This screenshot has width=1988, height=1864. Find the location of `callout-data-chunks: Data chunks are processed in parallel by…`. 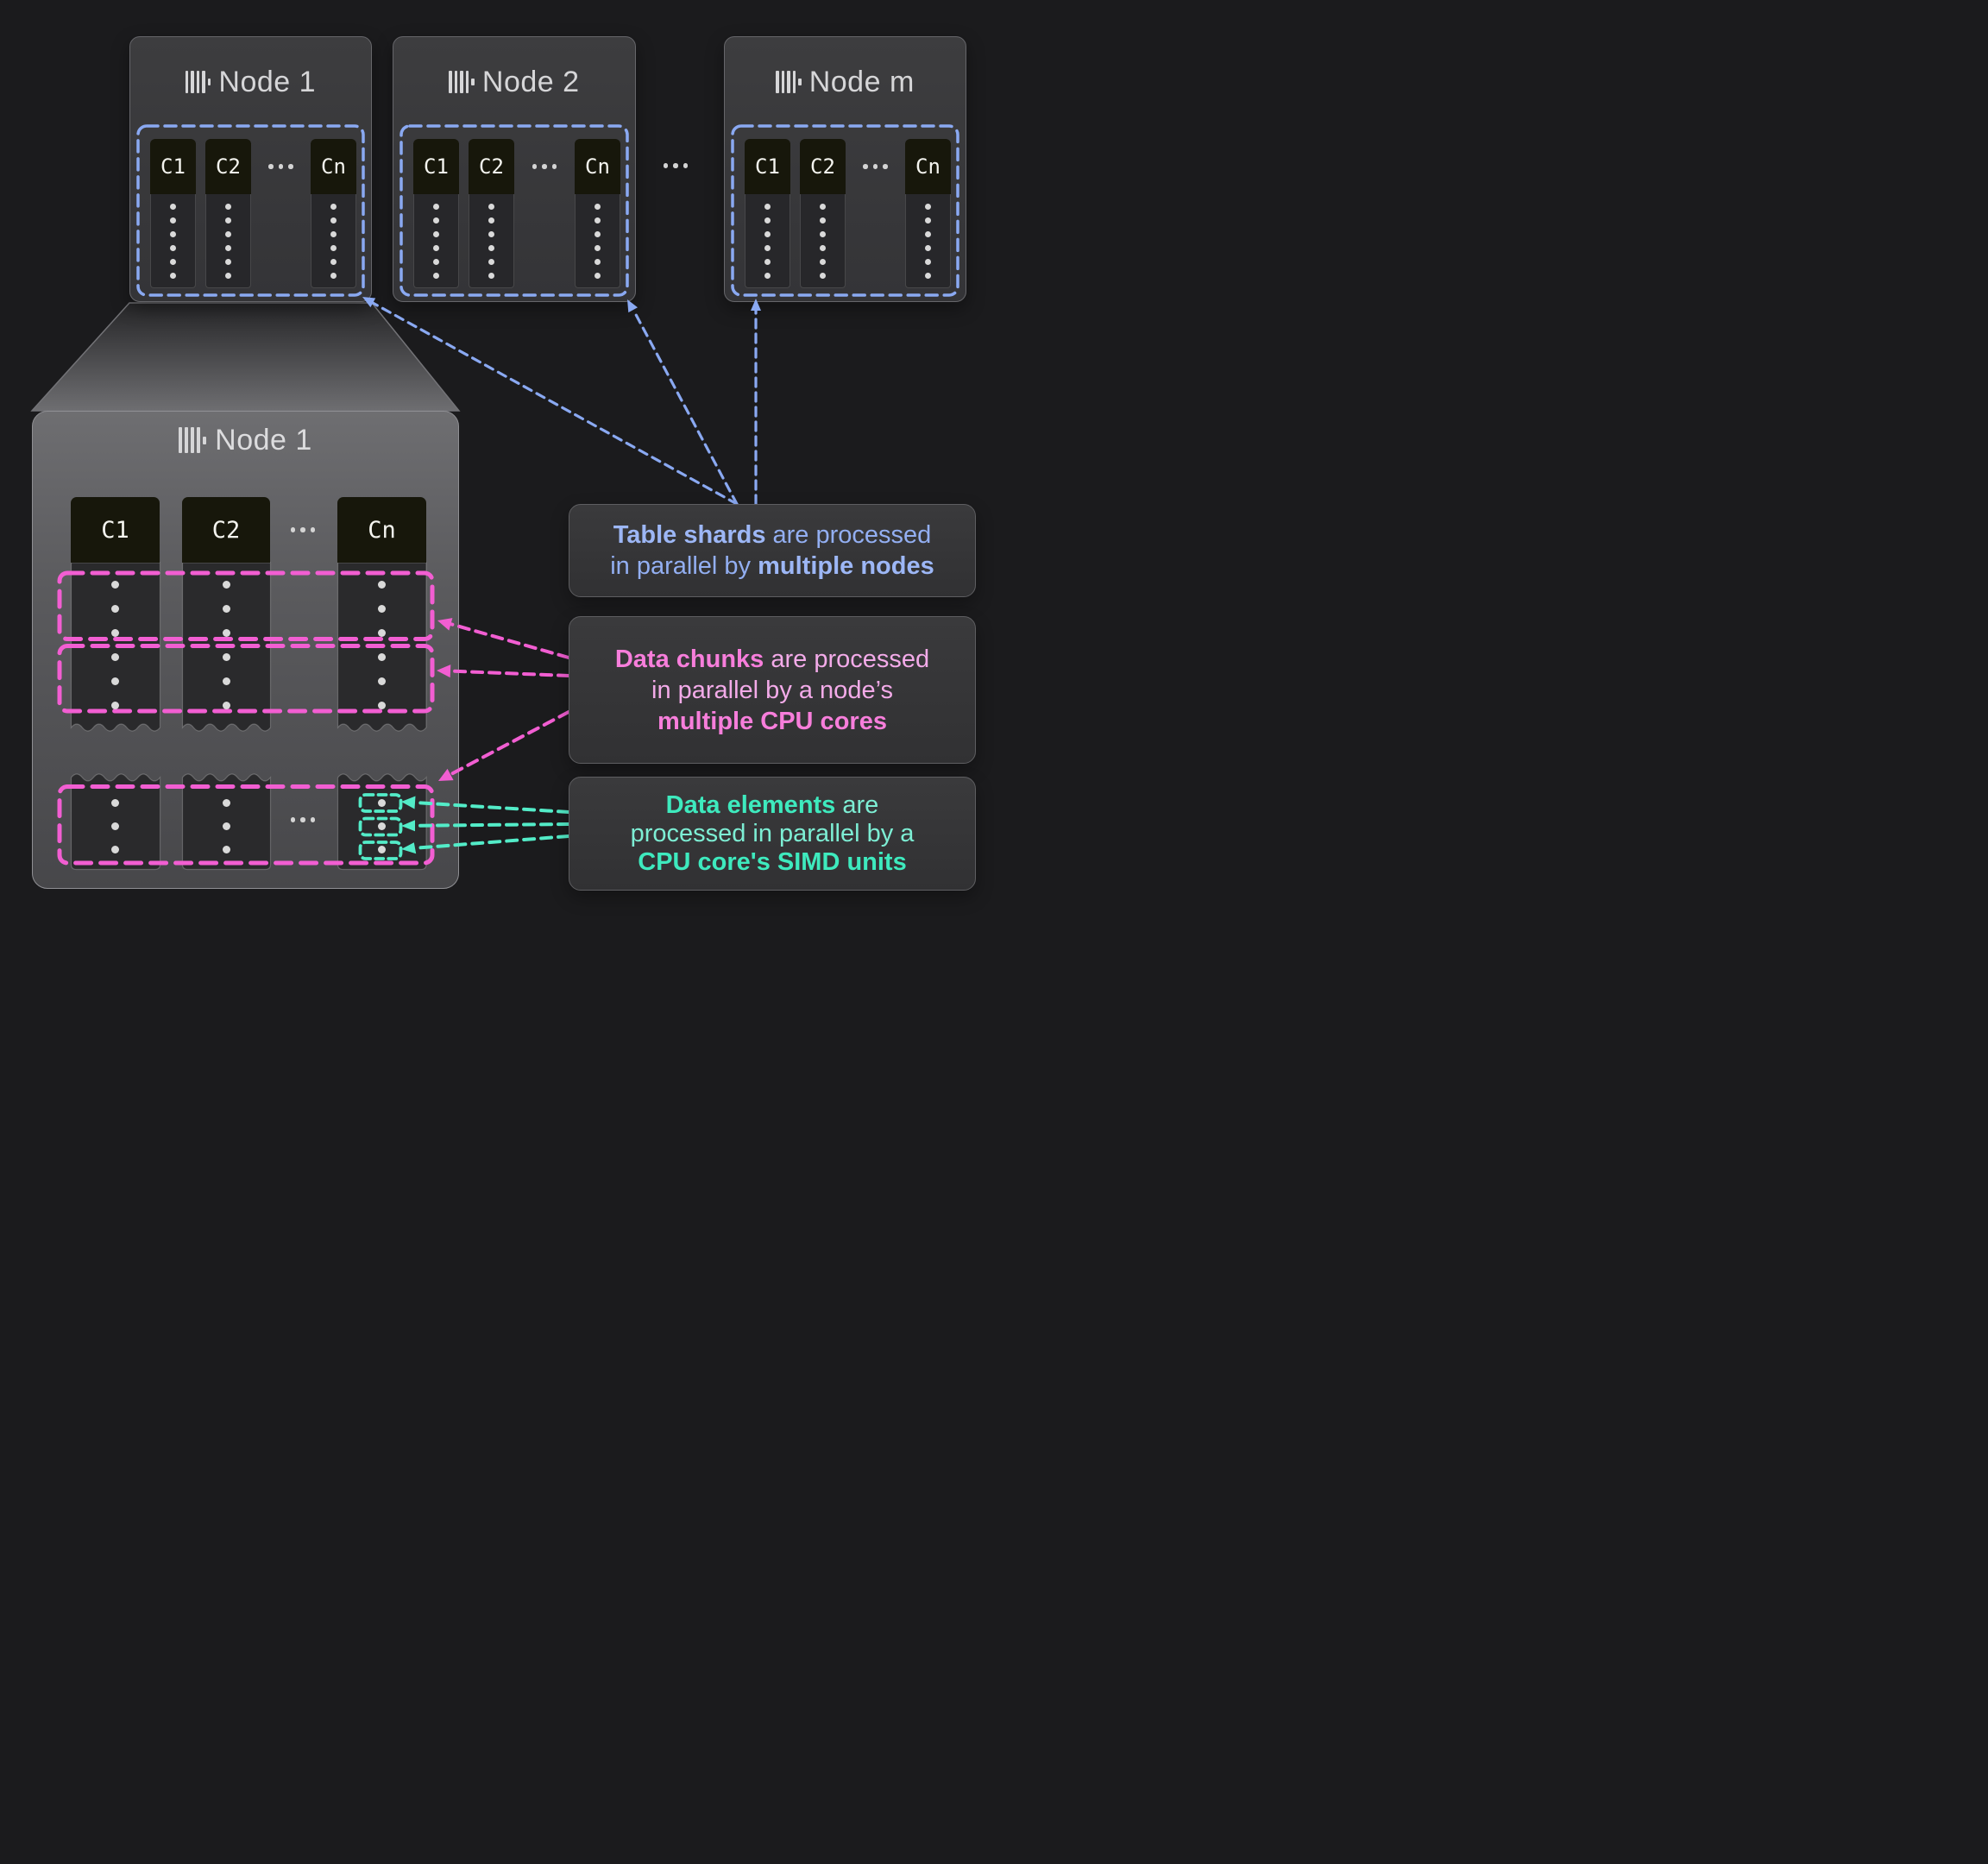

callout-data-chunks: Data chunks are processed in parallel by… is located at coordinates (773, 690).